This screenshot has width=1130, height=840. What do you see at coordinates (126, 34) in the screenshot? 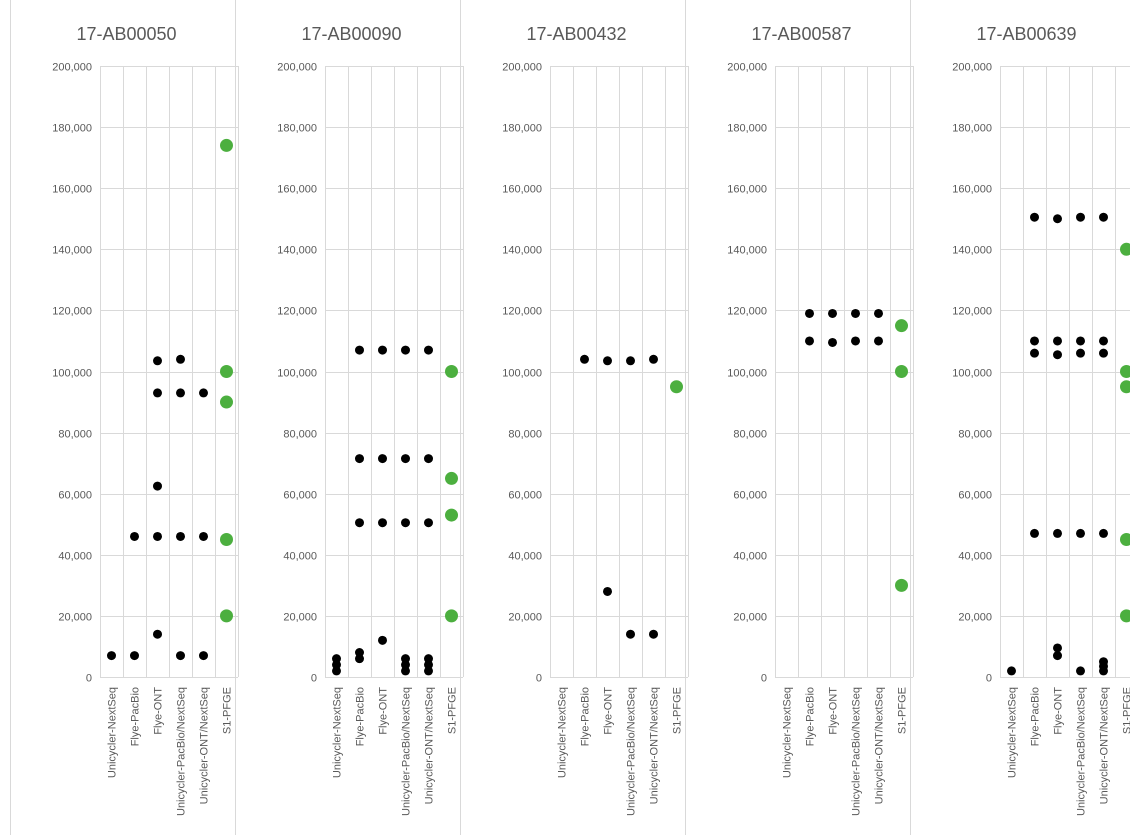
I see `panel-title: 17-AB00050` at bounding box center [126, 34].